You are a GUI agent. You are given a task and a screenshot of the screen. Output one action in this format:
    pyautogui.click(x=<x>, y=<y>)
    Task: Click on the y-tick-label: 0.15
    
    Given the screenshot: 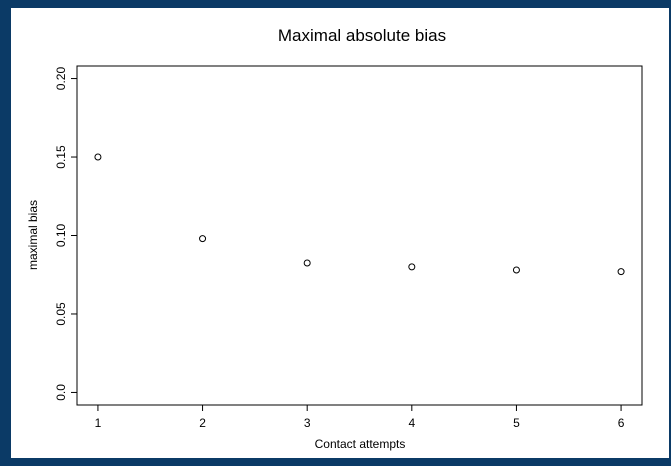 What is the action you would take?
    pyautogui.click(x=61, y=157)
    